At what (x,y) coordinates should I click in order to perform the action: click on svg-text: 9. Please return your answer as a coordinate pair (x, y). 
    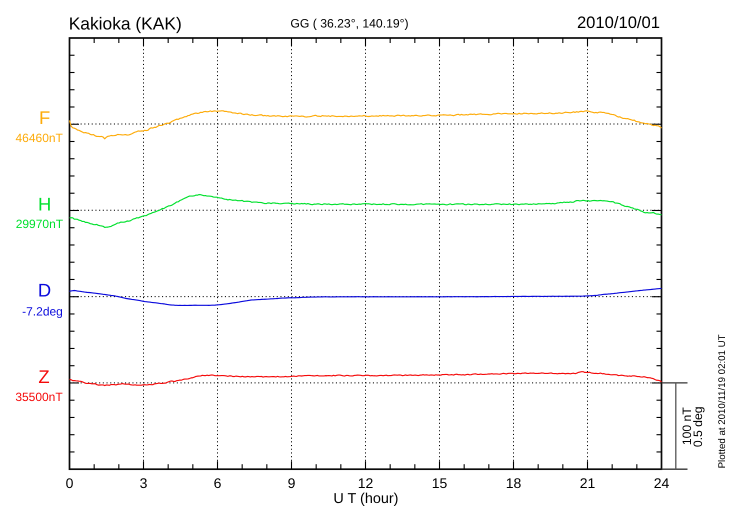
    Looking at the image, I should click on (292, 483).